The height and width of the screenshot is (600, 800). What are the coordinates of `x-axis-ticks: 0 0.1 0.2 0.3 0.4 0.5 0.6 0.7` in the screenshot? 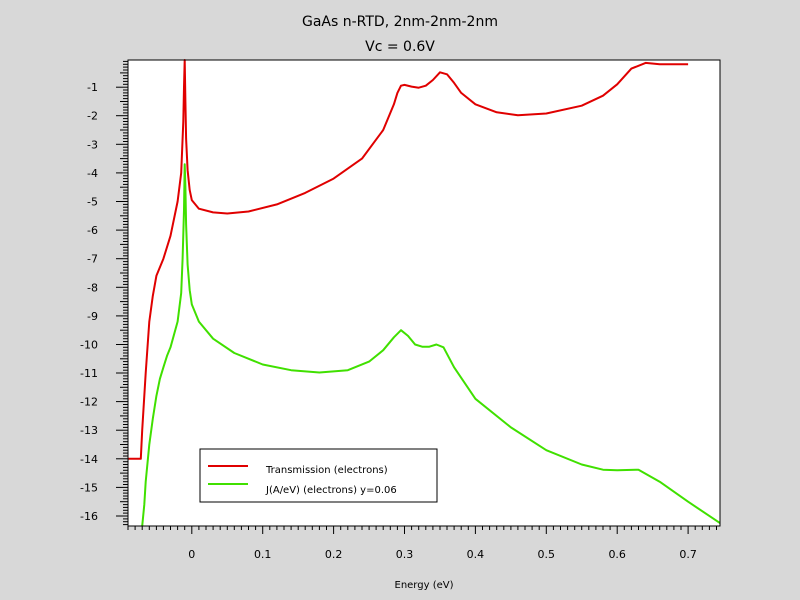 It's located at (422, 543).